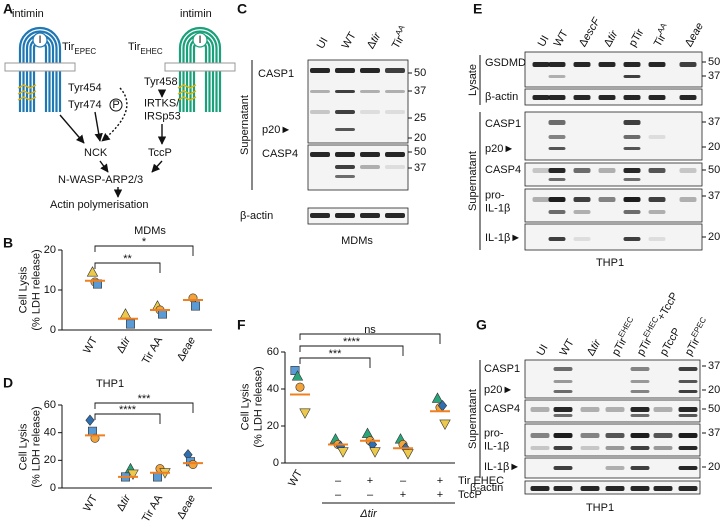 The width and height of the screenshot is (726, 528). What do you see at coordinates (189, 504) in the screenshot?
I see `x-tick-label-part: eae` at bounding box center [189, 504].